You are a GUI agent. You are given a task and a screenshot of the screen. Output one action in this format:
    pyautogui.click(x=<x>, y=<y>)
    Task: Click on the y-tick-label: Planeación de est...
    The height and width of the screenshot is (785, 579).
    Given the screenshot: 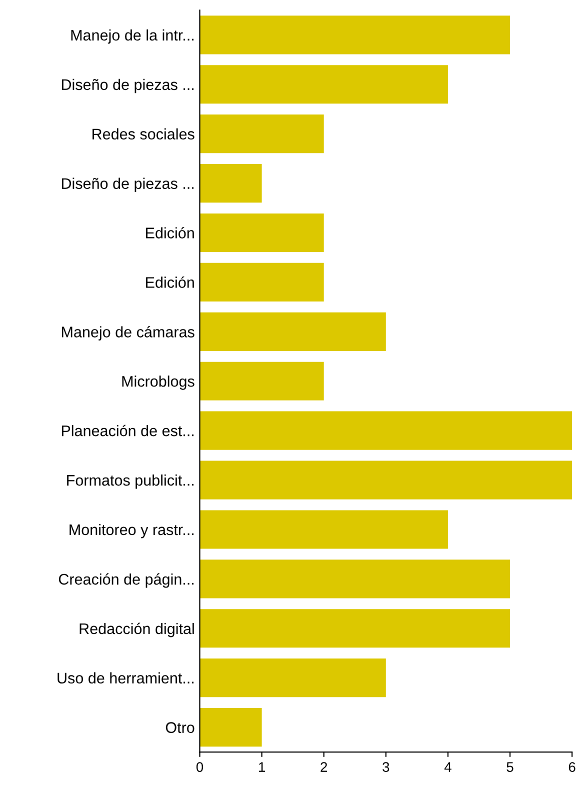 What is the action you would take?
    pyautogui.click(x=128, y=430)
    